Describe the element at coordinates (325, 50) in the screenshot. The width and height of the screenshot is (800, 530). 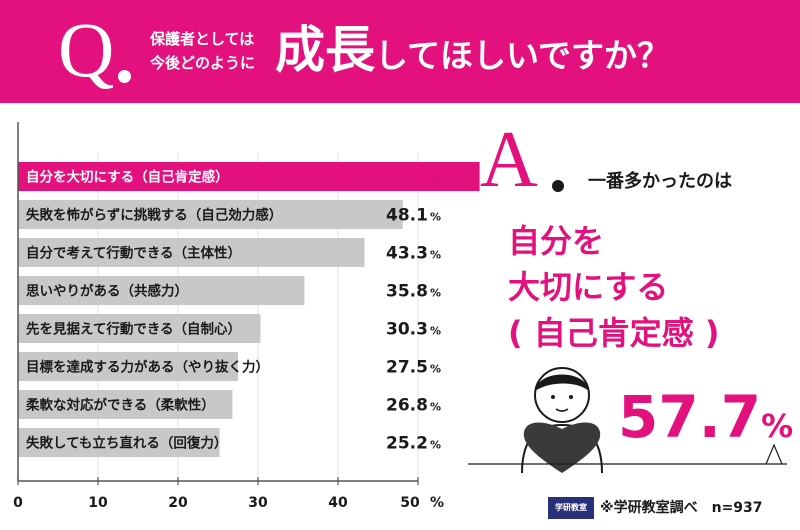
I see `question-keyword: 成長` at that location.